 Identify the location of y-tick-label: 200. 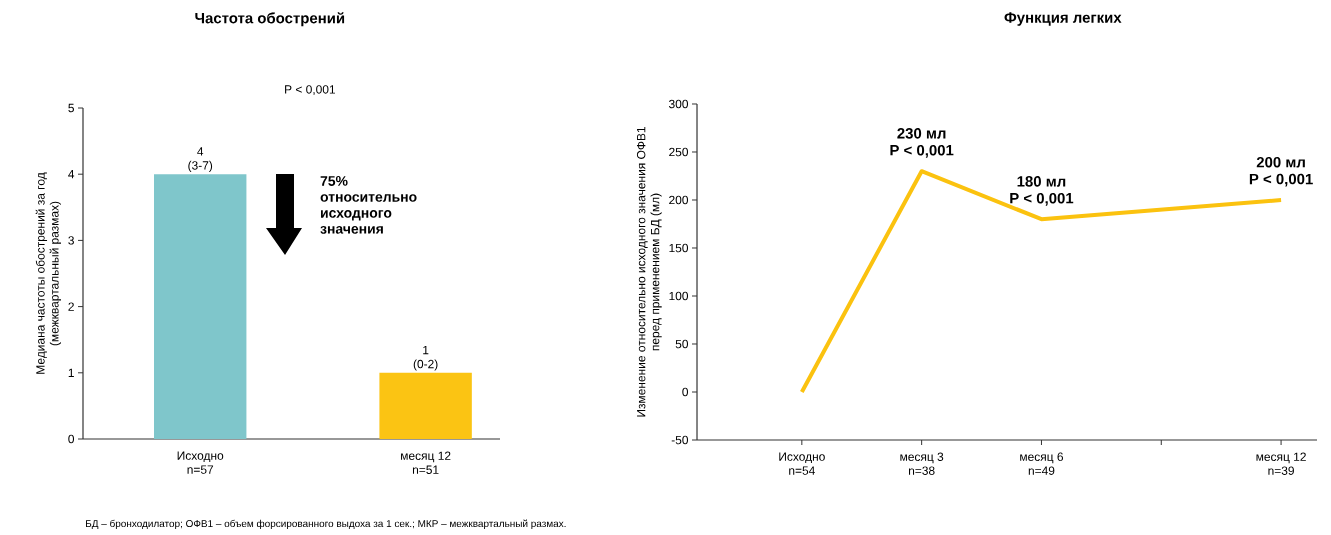
(679, 200).